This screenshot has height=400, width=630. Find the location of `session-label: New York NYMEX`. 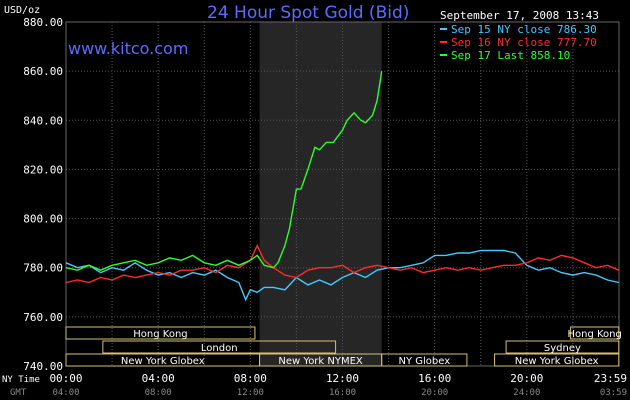

session-label: New York NYMEX is located at coordinates (320, 361).